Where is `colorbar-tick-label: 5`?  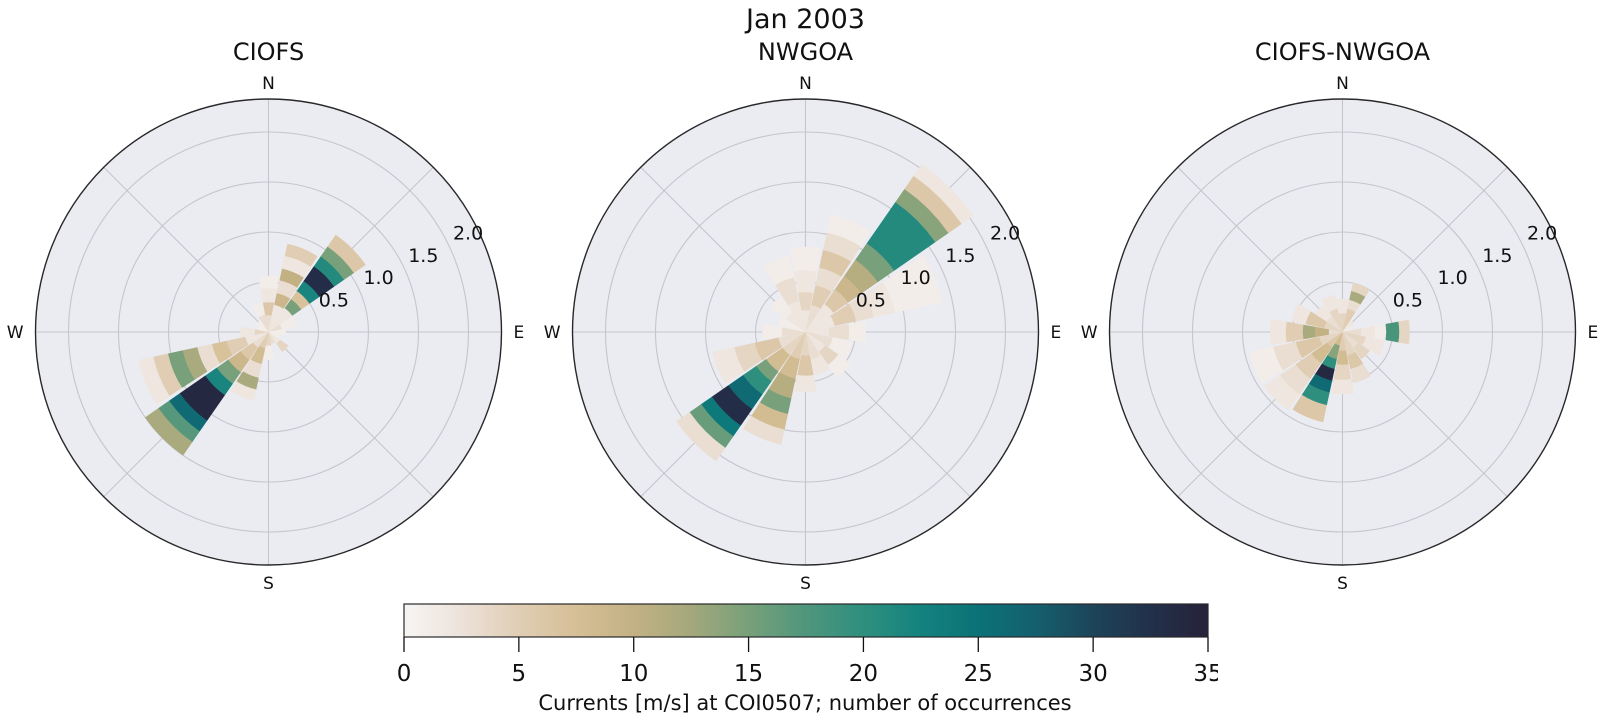 colorbar-tick-label: 5 is located at coordinates (519, 674).